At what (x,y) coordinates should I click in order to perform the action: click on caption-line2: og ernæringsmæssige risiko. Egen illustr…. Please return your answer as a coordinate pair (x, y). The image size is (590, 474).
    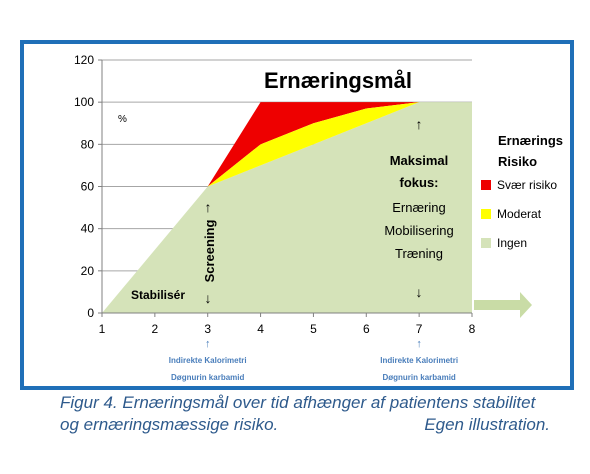
    Looking at the image, I should click on (305, 425).